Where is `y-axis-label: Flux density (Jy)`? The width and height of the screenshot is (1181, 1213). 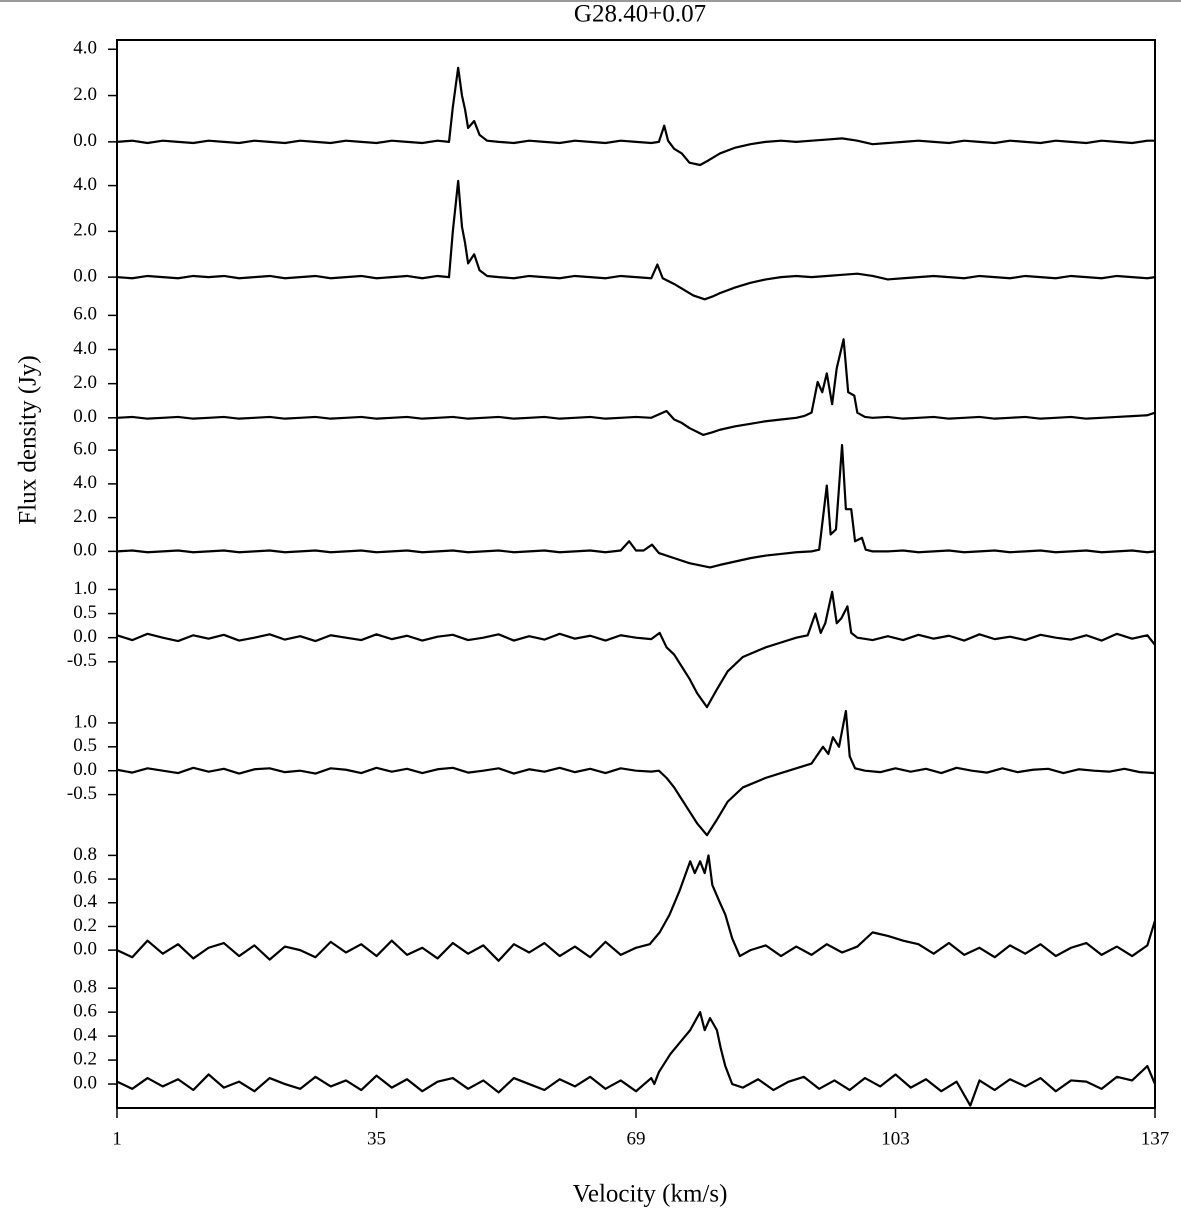
y-axis-label: Flux density (Jy) is located at coordinates (28, 439).